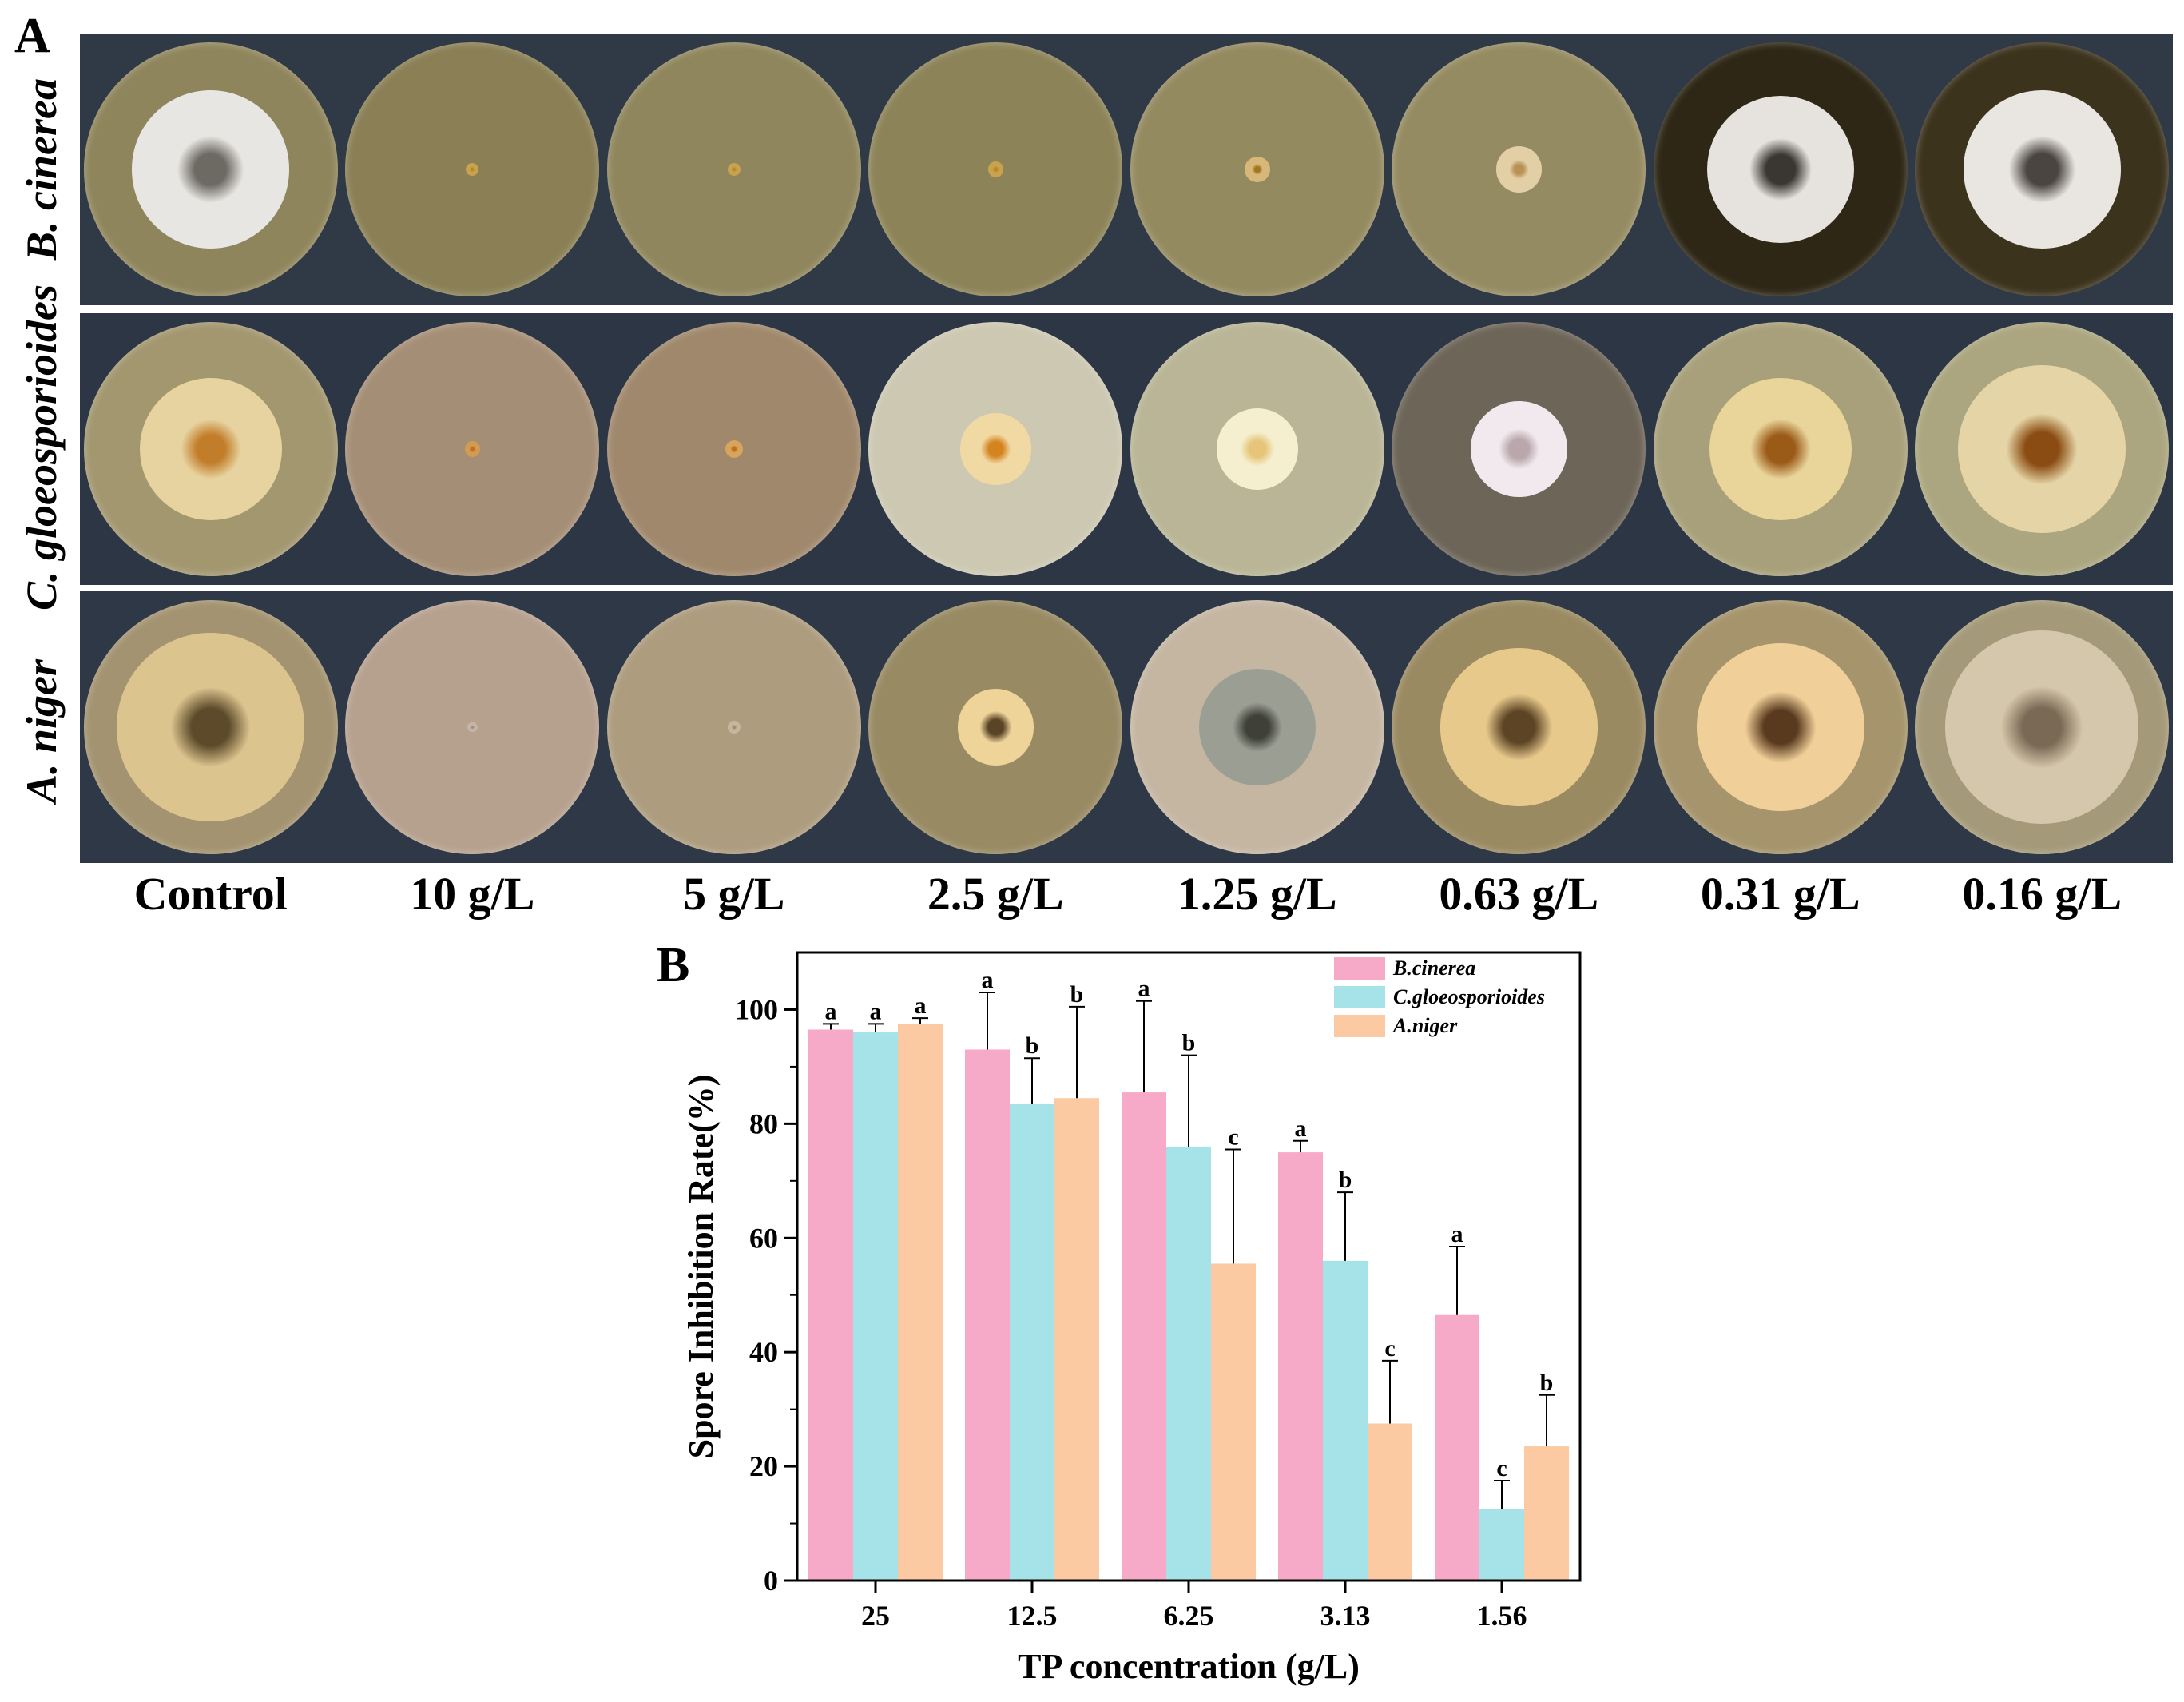 This screenshot has height=1702, width=2184. Describe the element at coordinates (211, 894) in the screenshot. I see `concentration-label: Control` at that location.